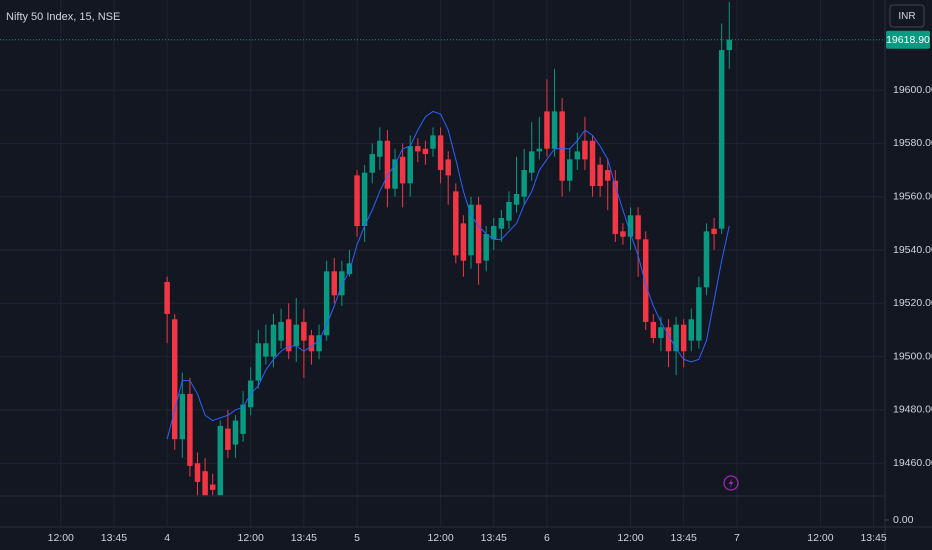  Describe the element at coordinates (912, 410) in the screenshot. I see `y-tick-label: 19480.00` at that location.